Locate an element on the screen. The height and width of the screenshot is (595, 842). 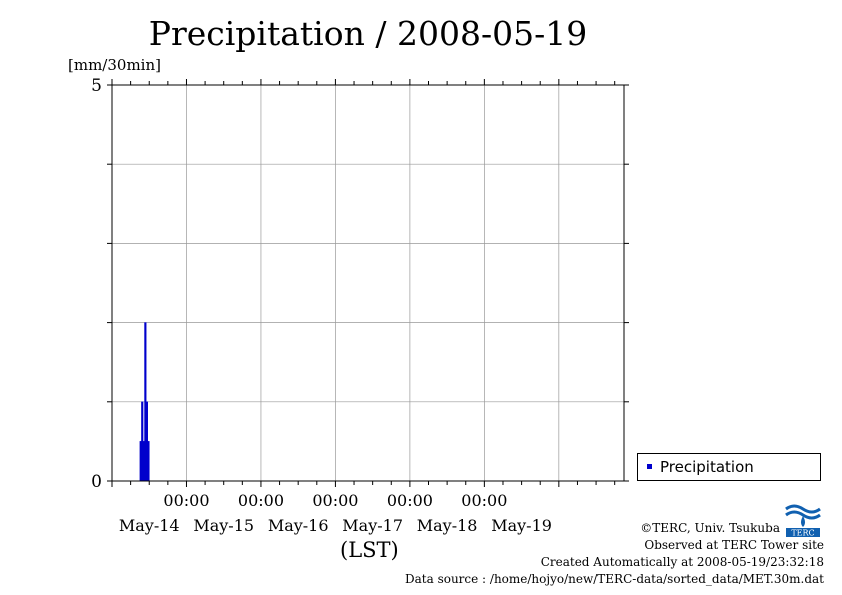
legend: Precipitation is located at coordinates (729, 467).